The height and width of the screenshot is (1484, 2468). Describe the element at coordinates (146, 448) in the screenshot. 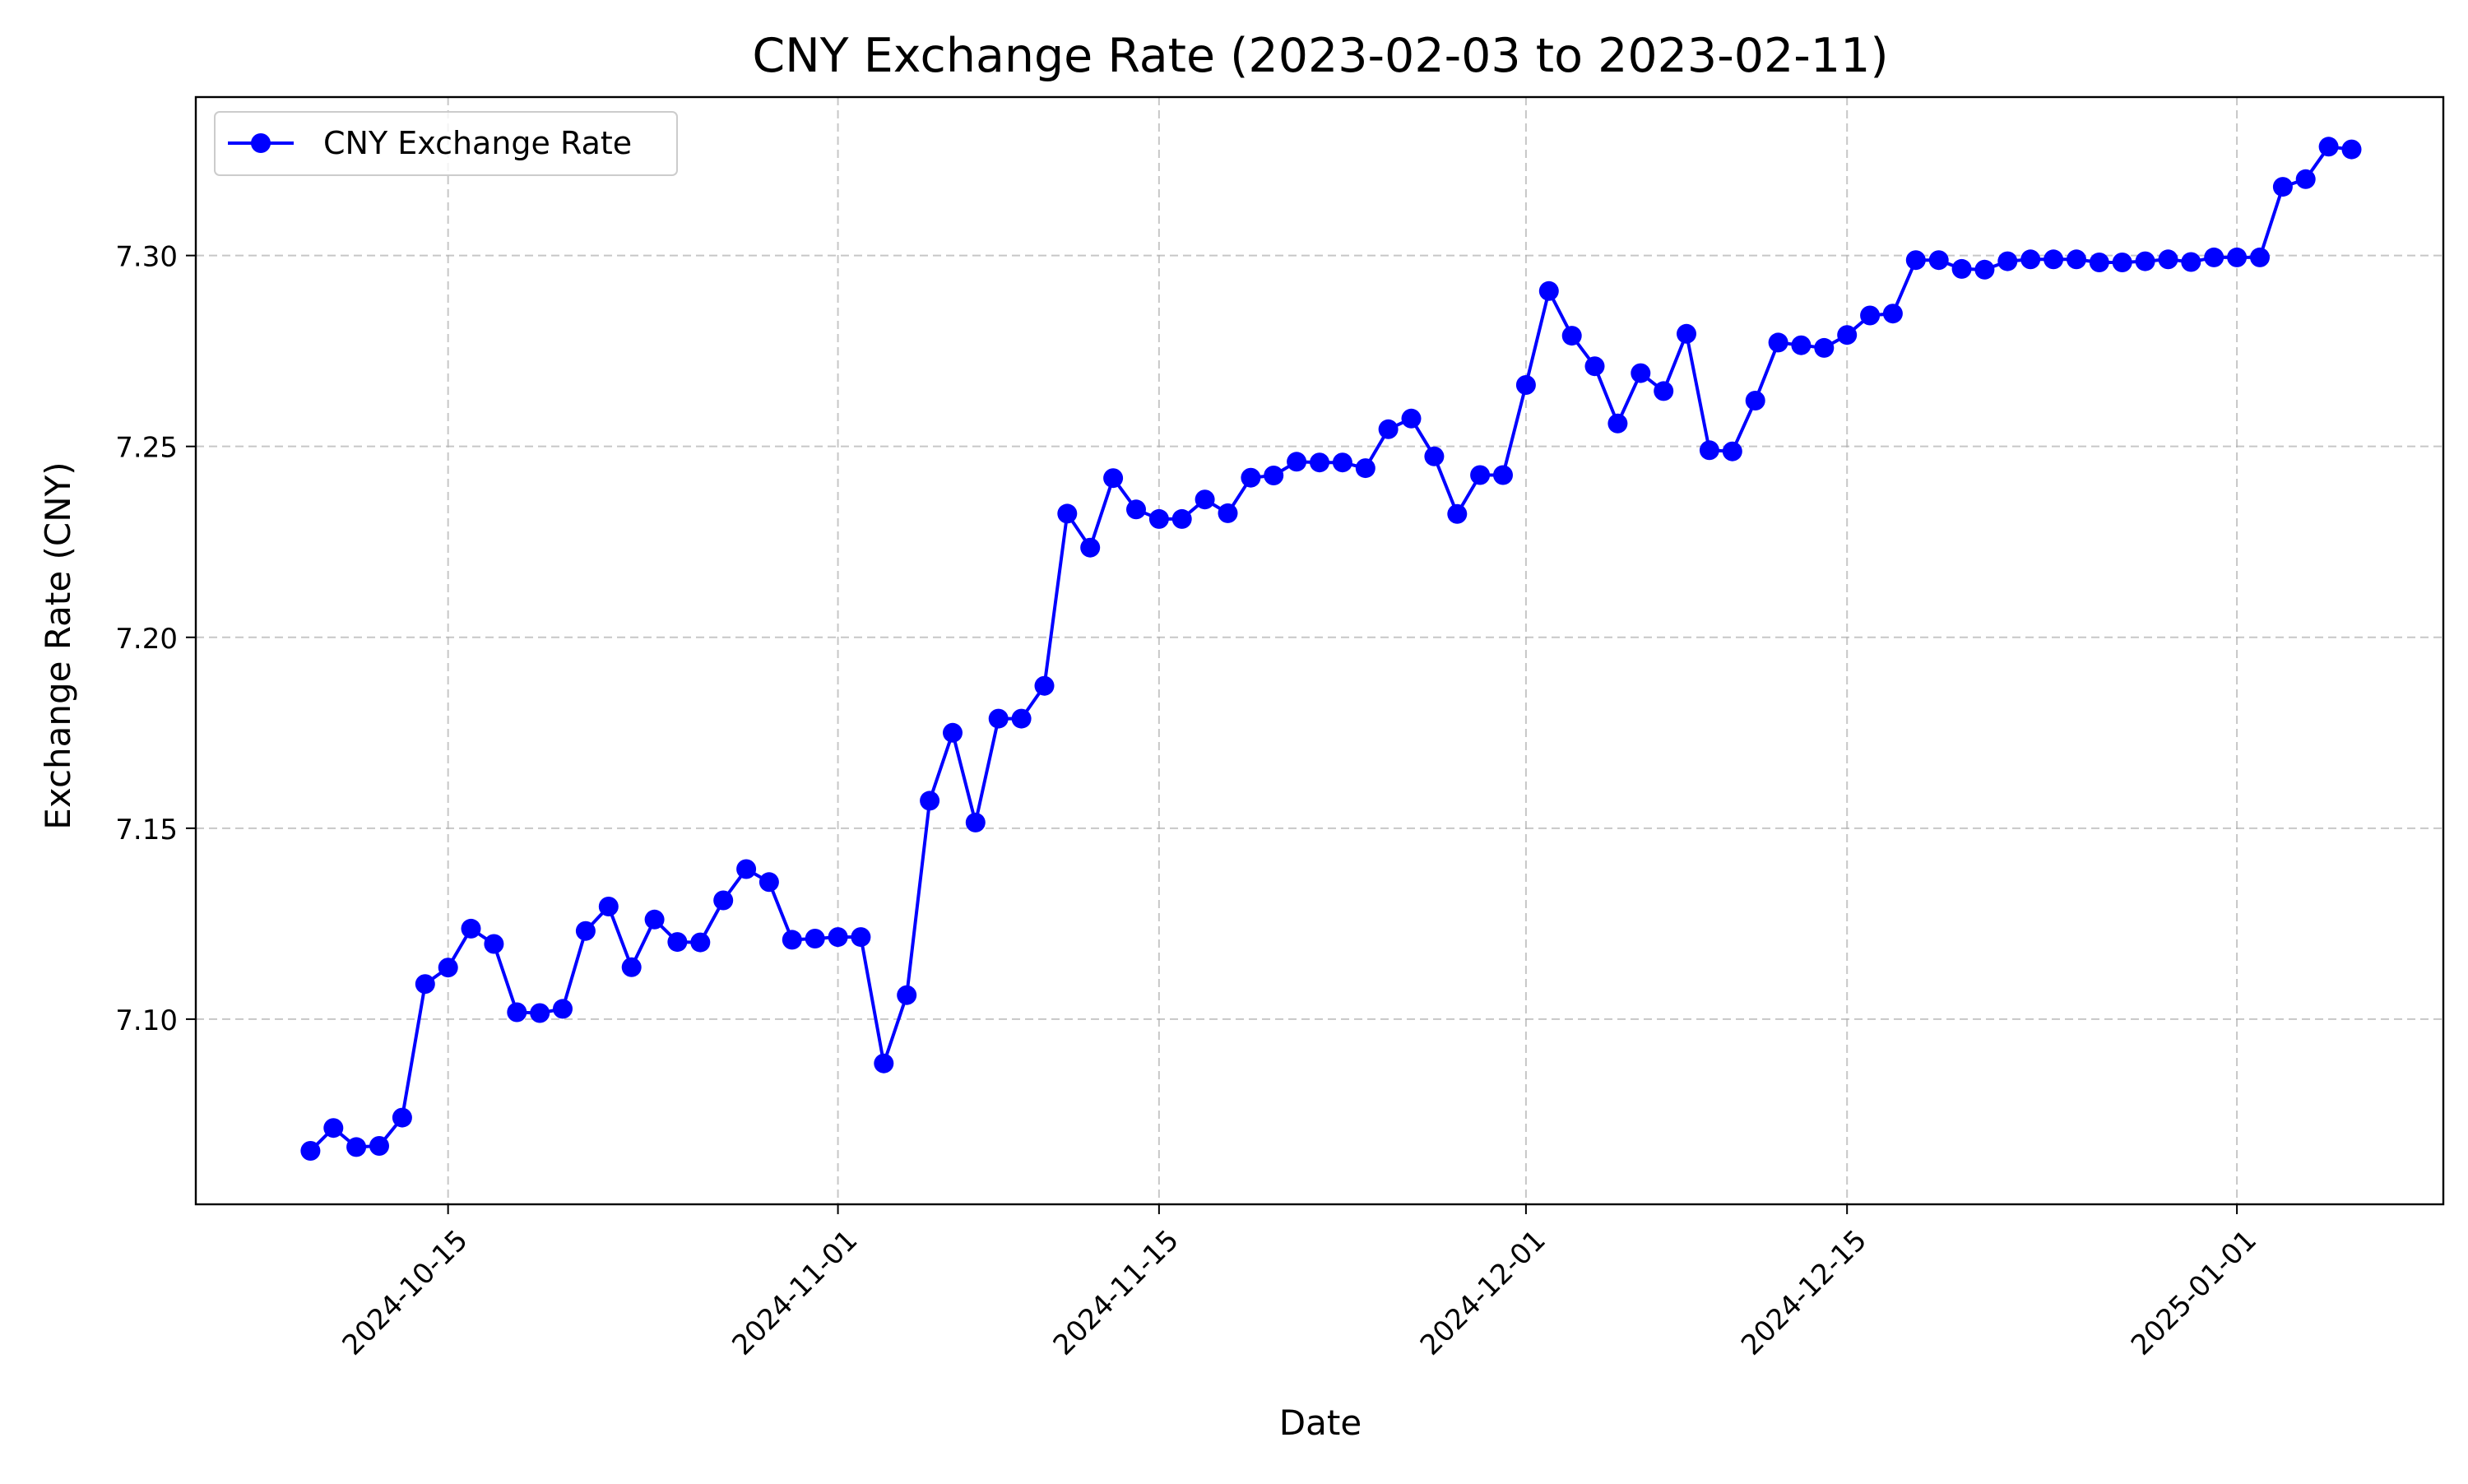

I see `y-tick-label: 7.25` at that location.